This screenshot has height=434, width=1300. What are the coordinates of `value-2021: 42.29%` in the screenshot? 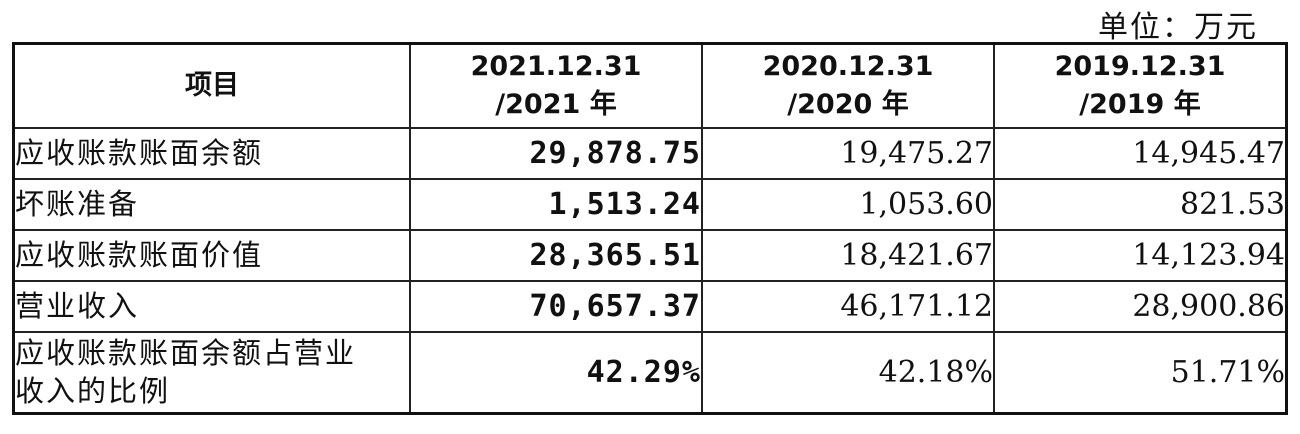 It's located at (556, 372).